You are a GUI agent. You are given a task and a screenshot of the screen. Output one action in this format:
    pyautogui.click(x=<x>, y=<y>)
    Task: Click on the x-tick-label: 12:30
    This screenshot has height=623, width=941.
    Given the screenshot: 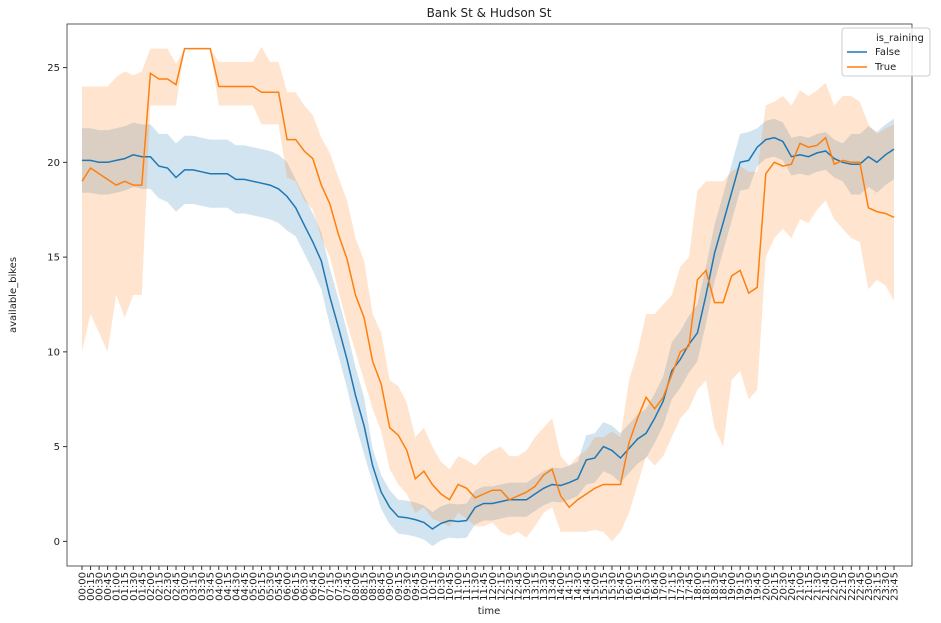 What is the action you would take?
    pyautogui.click(x=510, y=586)
    